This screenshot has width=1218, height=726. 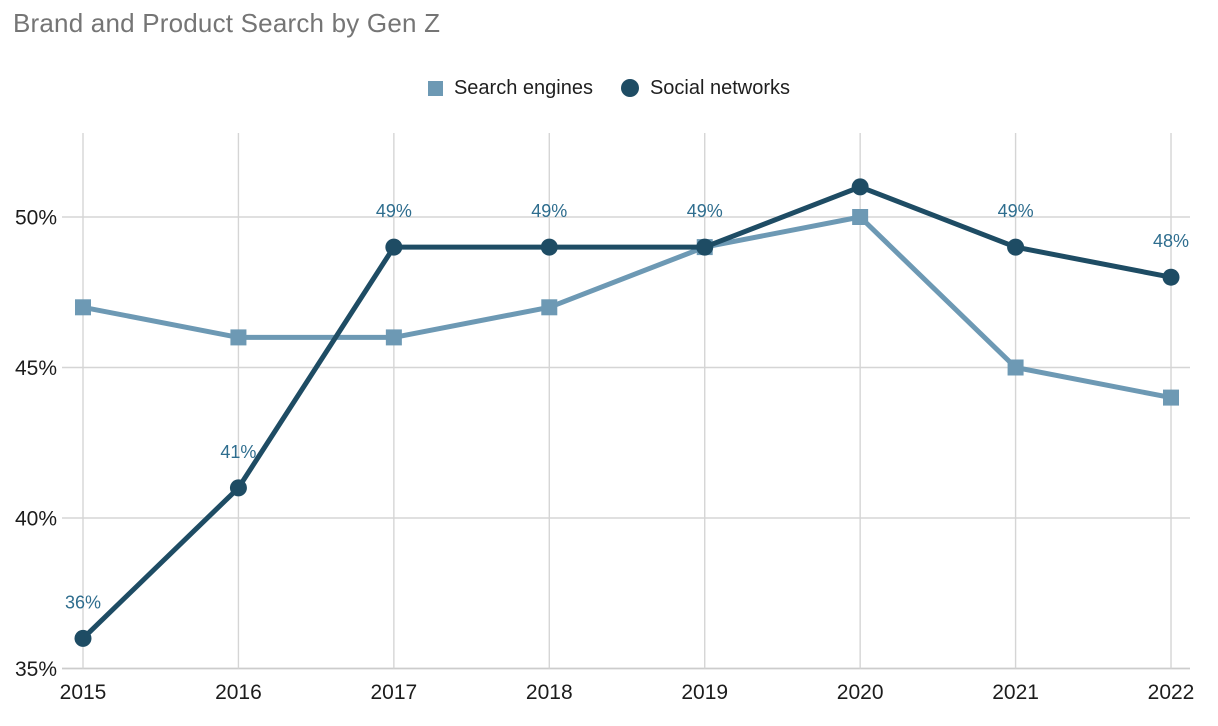 I want to click on x-tick-label: 2020, so click(x=860, y=692).